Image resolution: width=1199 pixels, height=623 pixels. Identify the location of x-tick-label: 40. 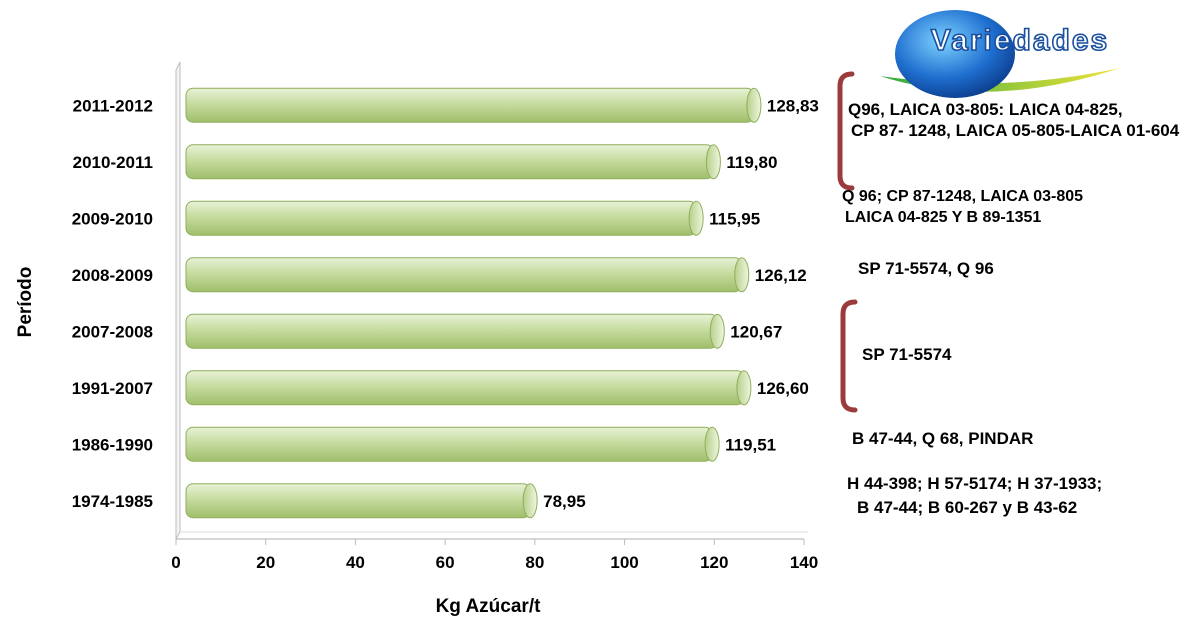
(355, 562).